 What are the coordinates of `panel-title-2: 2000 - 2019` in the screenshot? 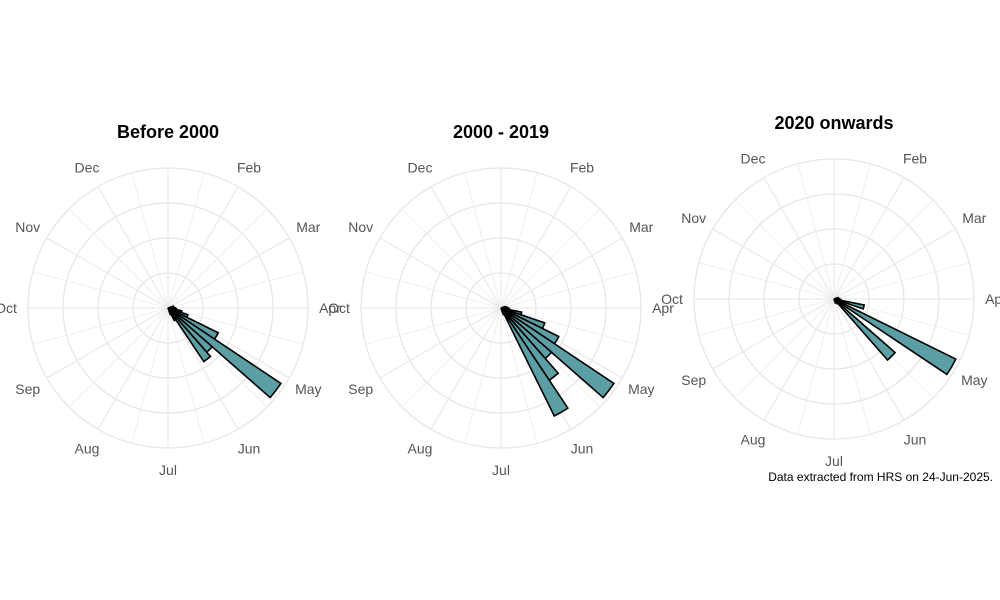 It's located at (501, 132).